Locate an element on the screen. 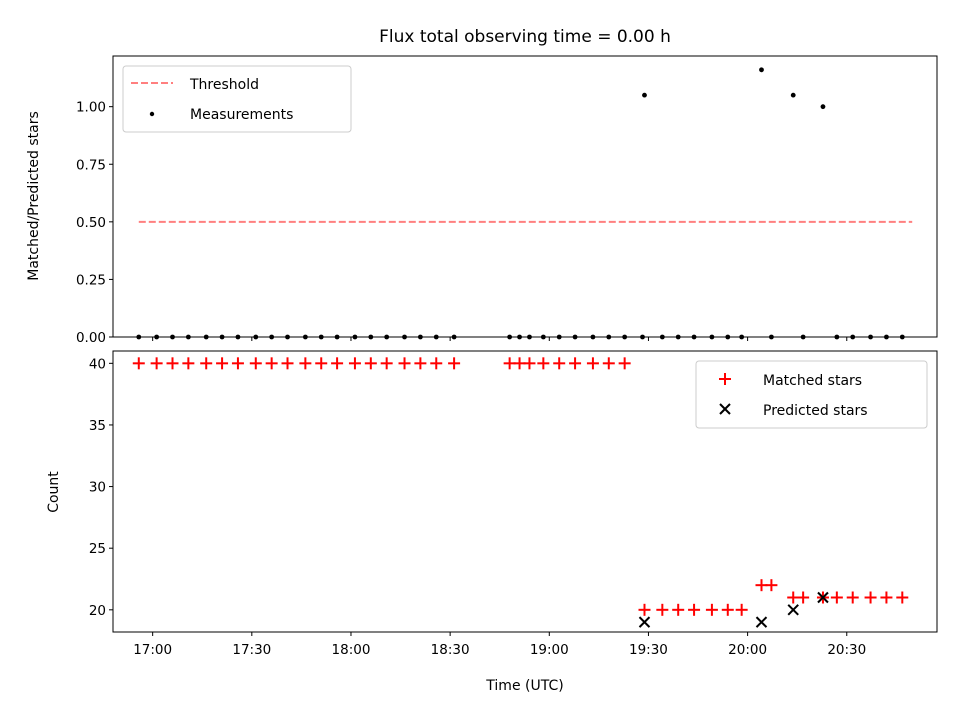  y-tick-label: 30 is located at coordinates (97, 488).